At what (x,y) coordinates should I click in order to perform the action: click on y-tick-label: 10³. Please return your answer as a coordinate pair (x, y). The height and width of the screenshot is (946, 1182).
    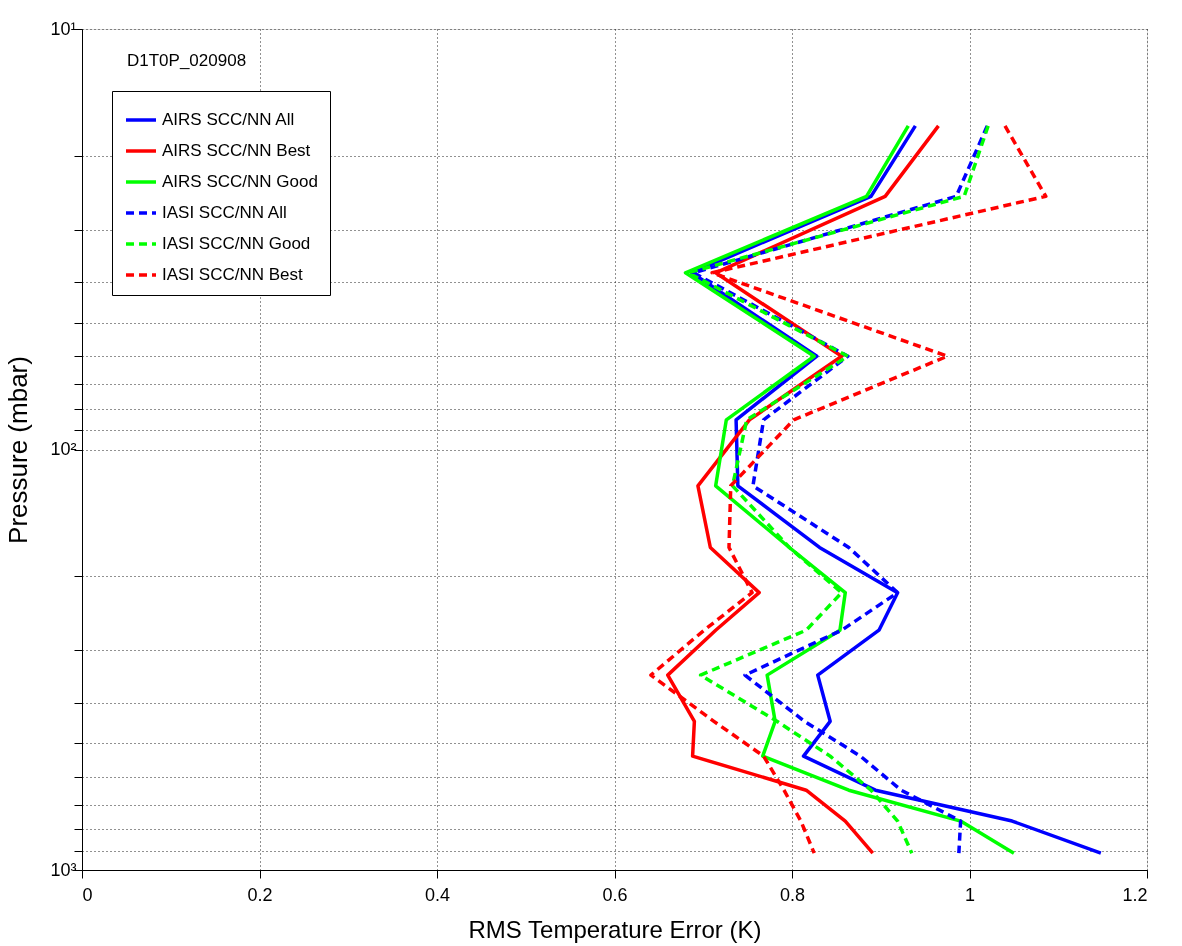
    Looking at the image, I should click on (63, 869).